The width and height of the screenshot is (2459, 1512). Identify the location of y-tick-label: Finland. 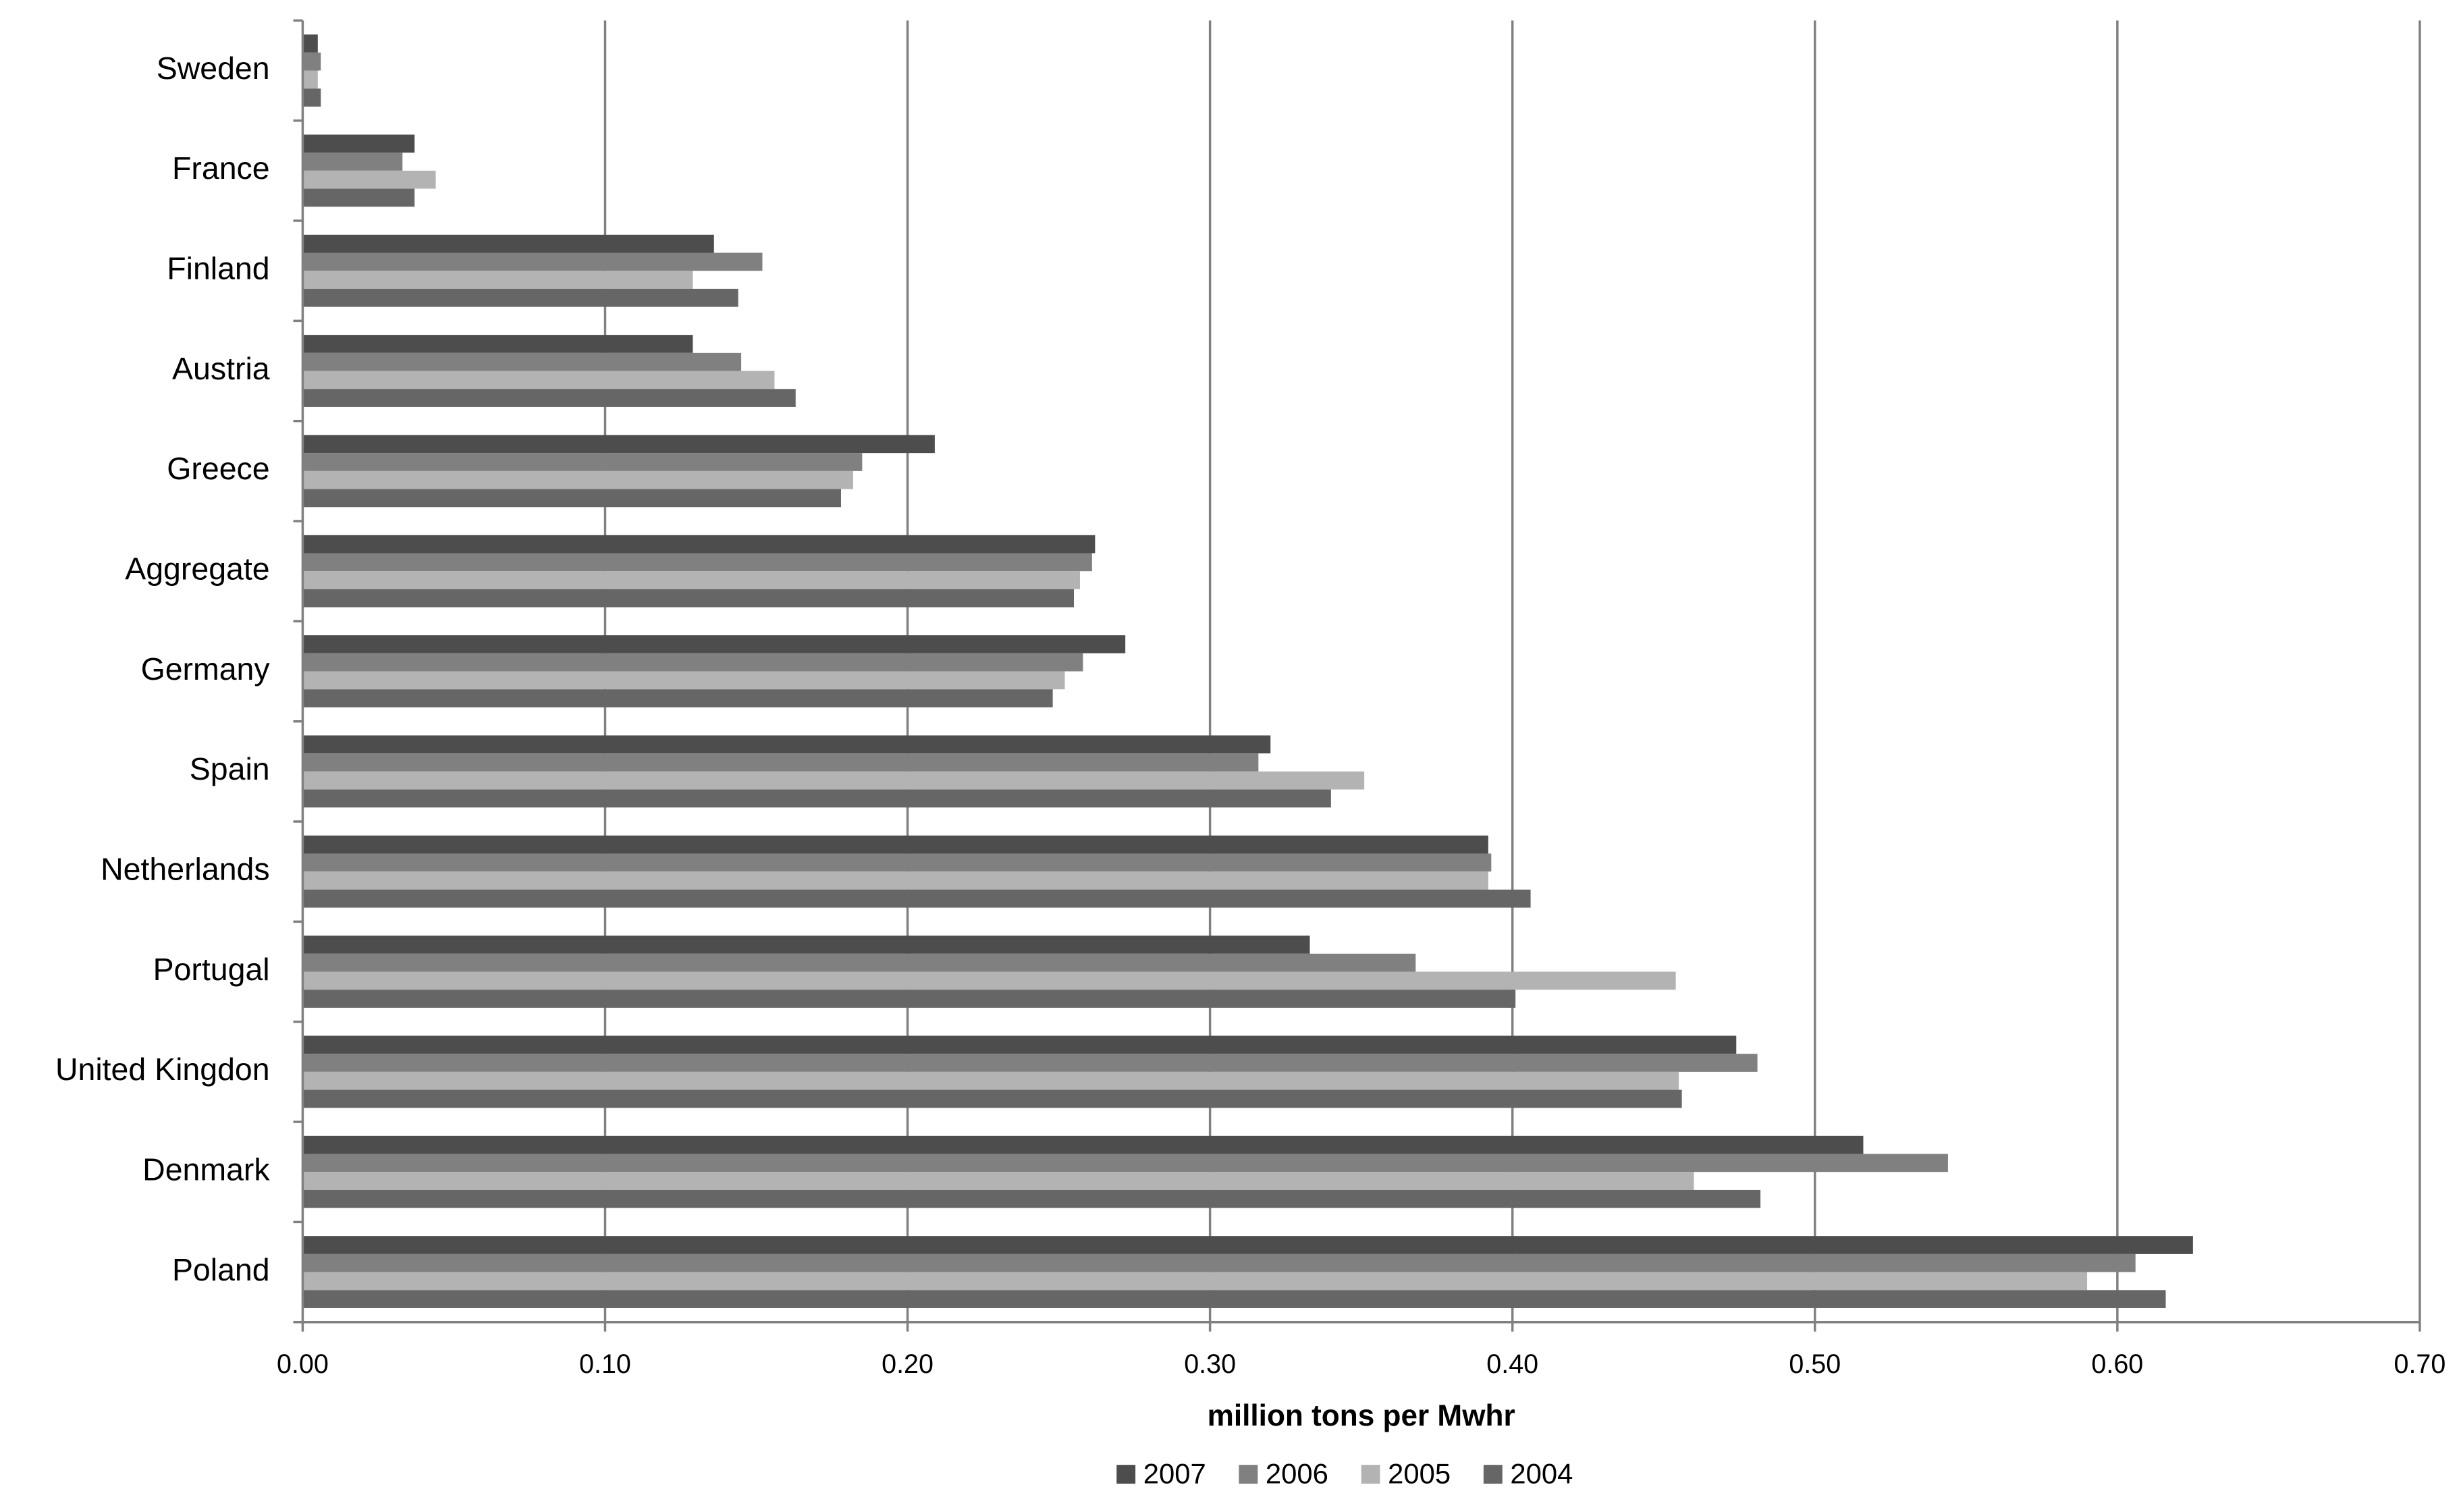
(218, 268).